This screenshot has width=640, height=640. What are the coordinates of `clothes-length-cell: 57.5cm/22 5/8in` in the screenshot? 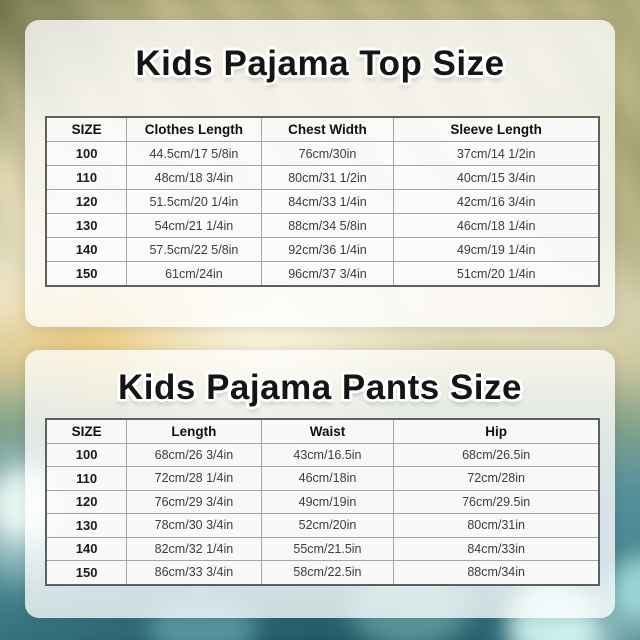 It's located at (194, 249).